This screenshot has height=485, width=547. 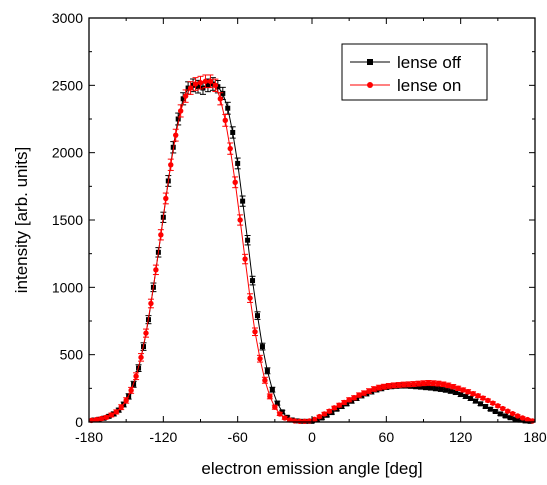 What do you see at coordinates (21, 220) in the screenshot?
I see `y-axis-title: intensity [arb. units]` at bounding box center [21, 220].